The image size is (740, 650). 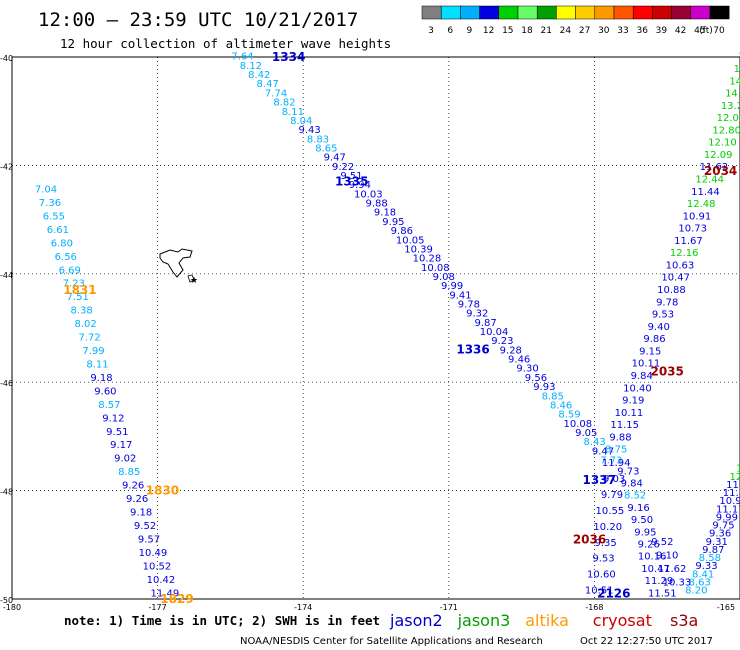 What do you see at coordinates (663, 315) in the screenshot?
I see `wave-height-value: 9.53` at bounding box center [663, 315].